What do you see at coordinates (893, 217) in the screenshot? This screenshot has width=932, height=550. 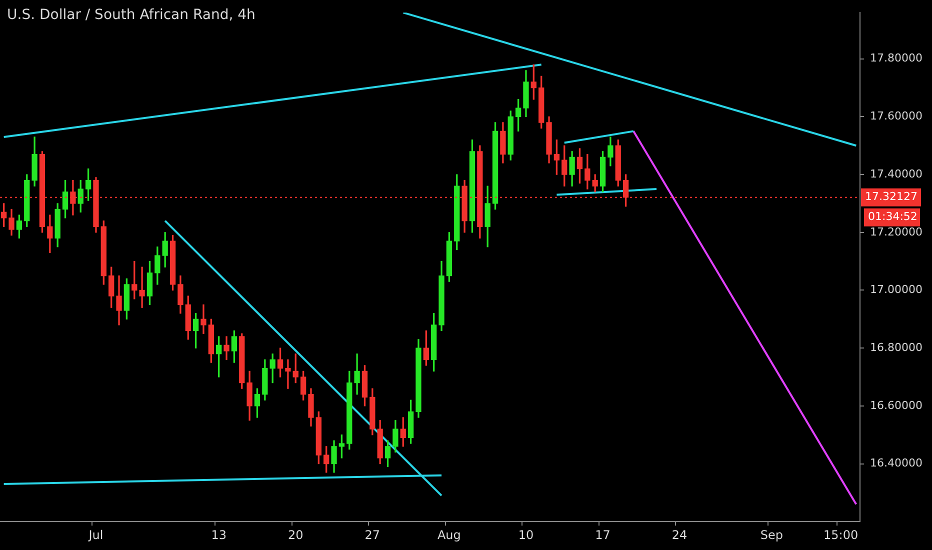 I see `text: 01:34:52` at bounding box center [893, 217].